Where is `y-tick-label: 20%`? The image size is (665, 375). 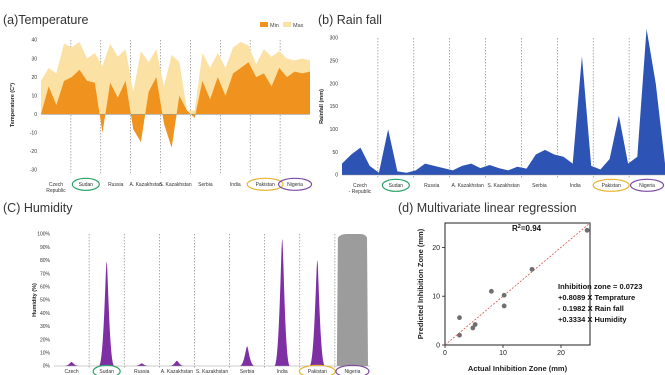
y-tick-label: 20% is located at coordinates (45, 340).